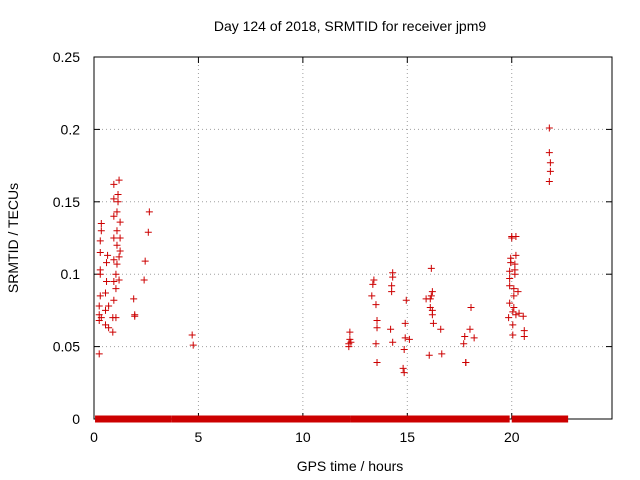 Image resolution: width=640 pixels, height=480 pixels. Describe the element at coordinates (350, 466) in the screenshot. I see `x-axis-label: GPS time / hours` at that location.